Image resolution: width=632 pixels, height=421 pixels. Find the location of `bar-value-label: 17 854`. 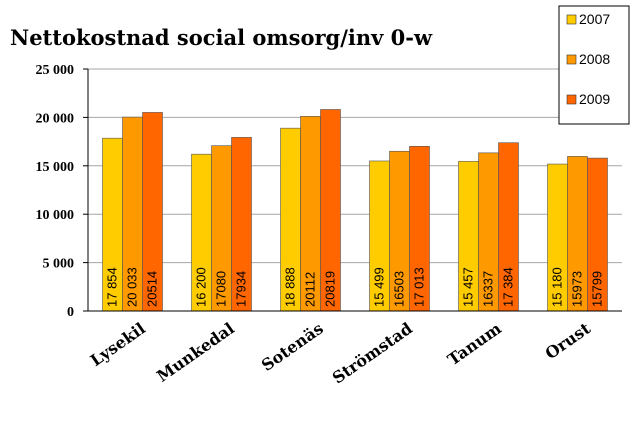

bar-value-label: 17 854 is located at coordinates (112, 287).